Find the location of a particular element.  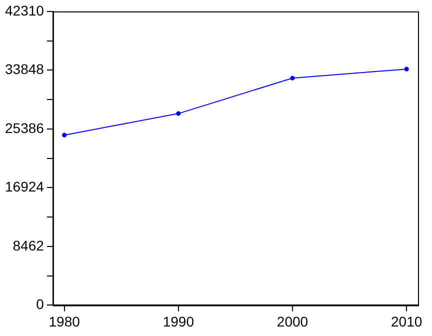

y-tick-label: 25386 is located at coordinates (24, 128).